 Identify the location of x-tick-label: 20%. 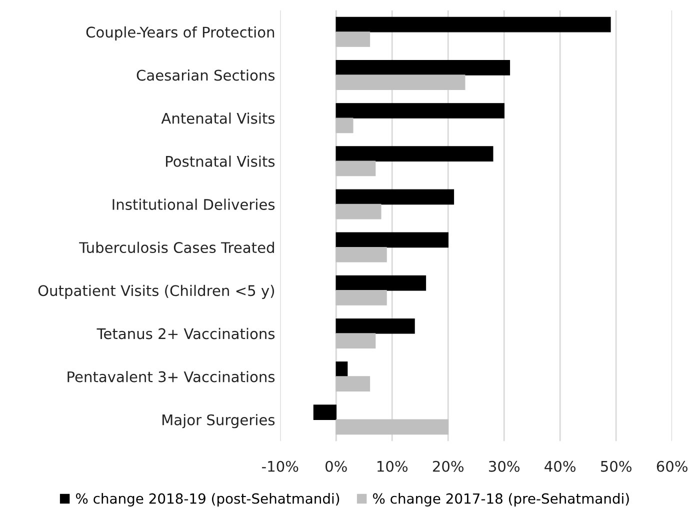
(448, 466).